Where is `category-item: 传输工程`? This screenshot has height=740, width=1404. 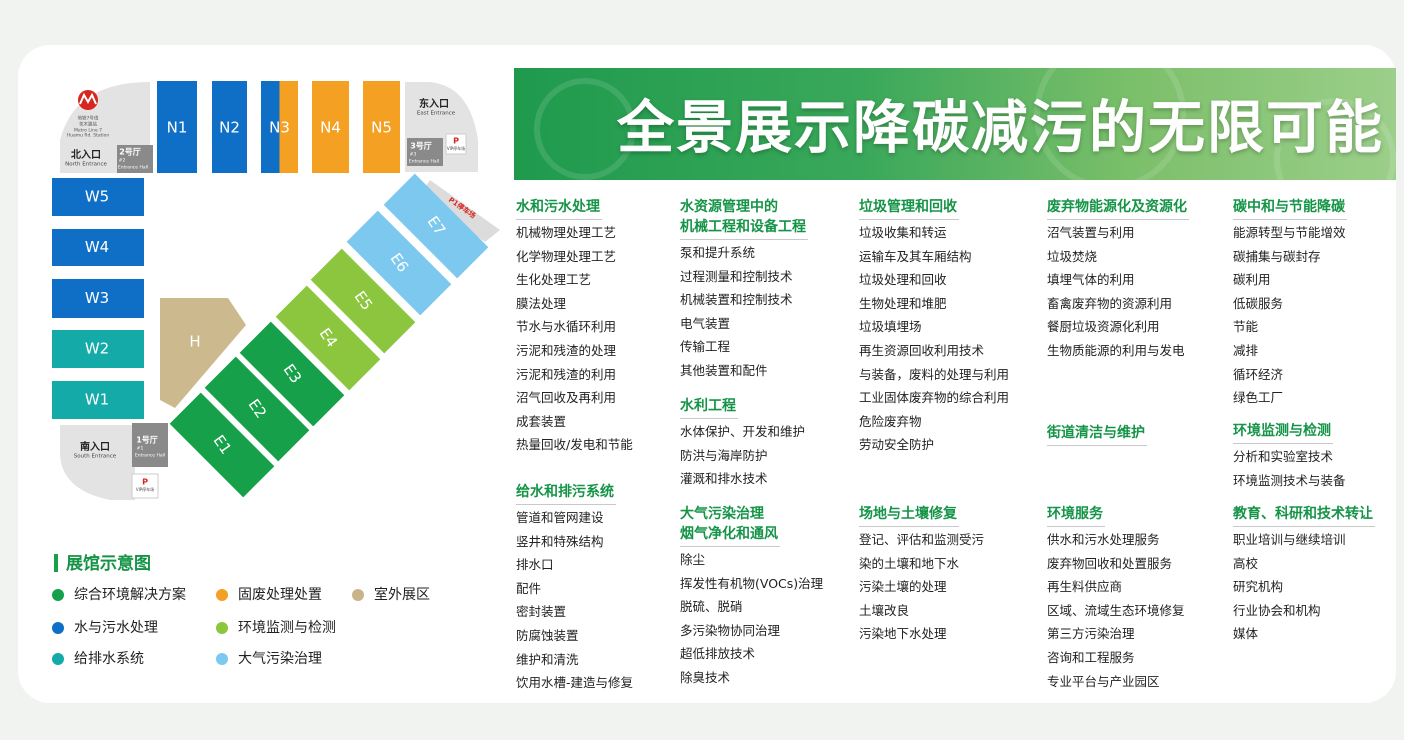
category-item: 传输工程 is located at coordinates (705, 347).